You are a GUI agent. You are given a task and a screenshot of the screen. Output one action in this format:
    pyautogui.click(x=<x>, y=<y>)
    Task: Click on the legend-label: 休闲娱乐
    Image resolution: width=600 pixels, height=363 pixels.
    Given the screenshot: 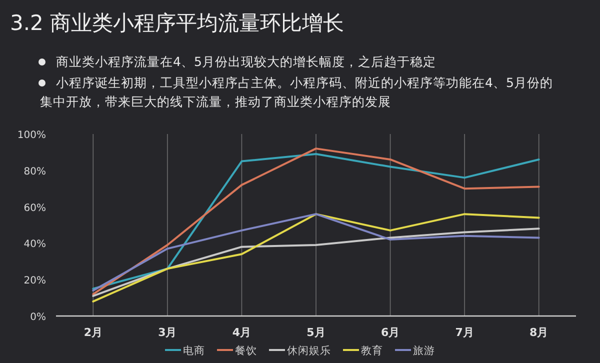 What is the action you would take?
    pyautogui.click(x=309, y=350)
    